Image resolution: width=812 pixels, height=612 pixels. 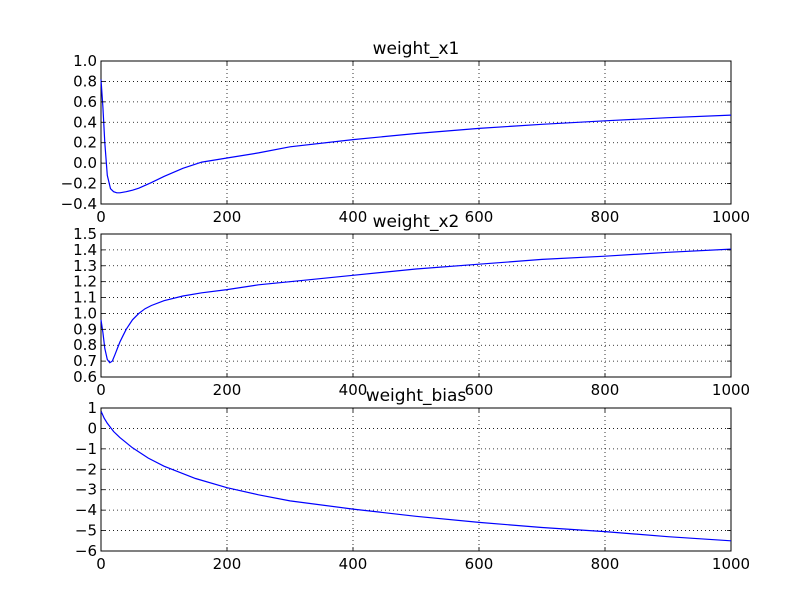 I want to click on y-tick-label: −0.2, so click(x=79, y=184).